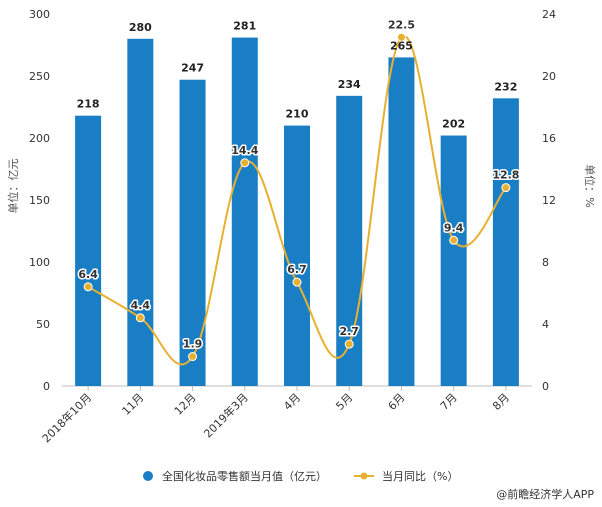 This screenshot has width=602, height=507. What do you see at coordinates (501, 402) in the screenshot?
I see `x-tick-label: 8月` at bounding box center [501, 402].